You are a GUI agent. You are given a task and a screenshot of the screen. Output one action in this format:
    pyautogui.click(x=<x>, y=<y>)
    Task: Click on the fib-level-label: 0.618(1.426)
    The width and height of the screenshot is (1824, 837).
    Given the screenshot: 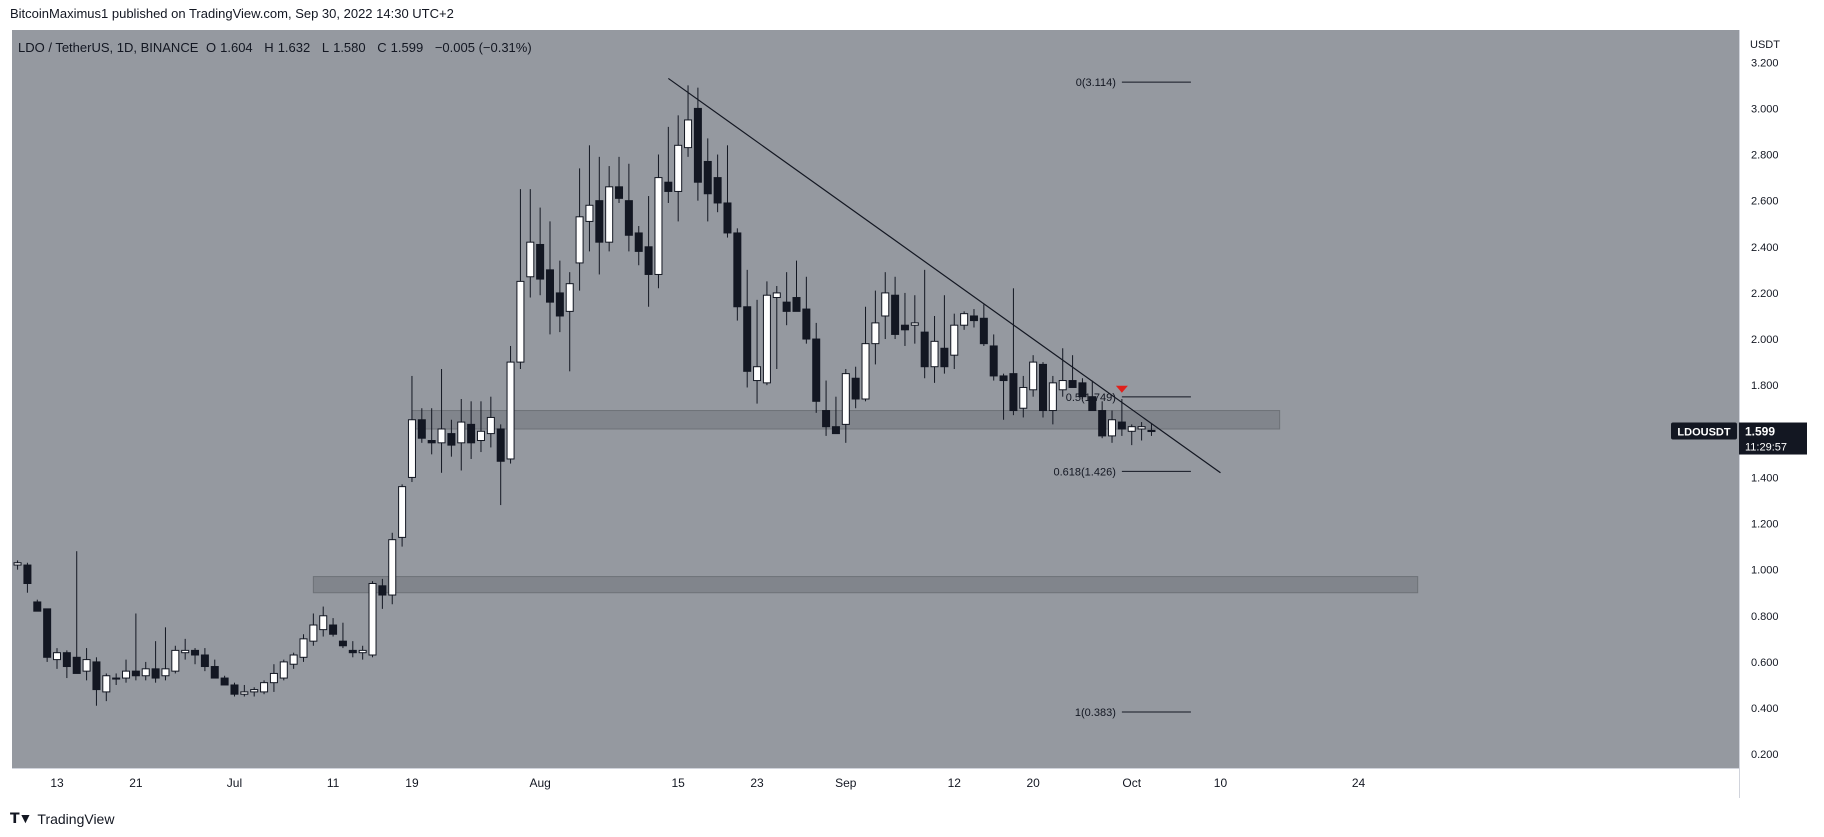 What is the action you would take?
    pyautogui.click(x=1084, y=472)
    